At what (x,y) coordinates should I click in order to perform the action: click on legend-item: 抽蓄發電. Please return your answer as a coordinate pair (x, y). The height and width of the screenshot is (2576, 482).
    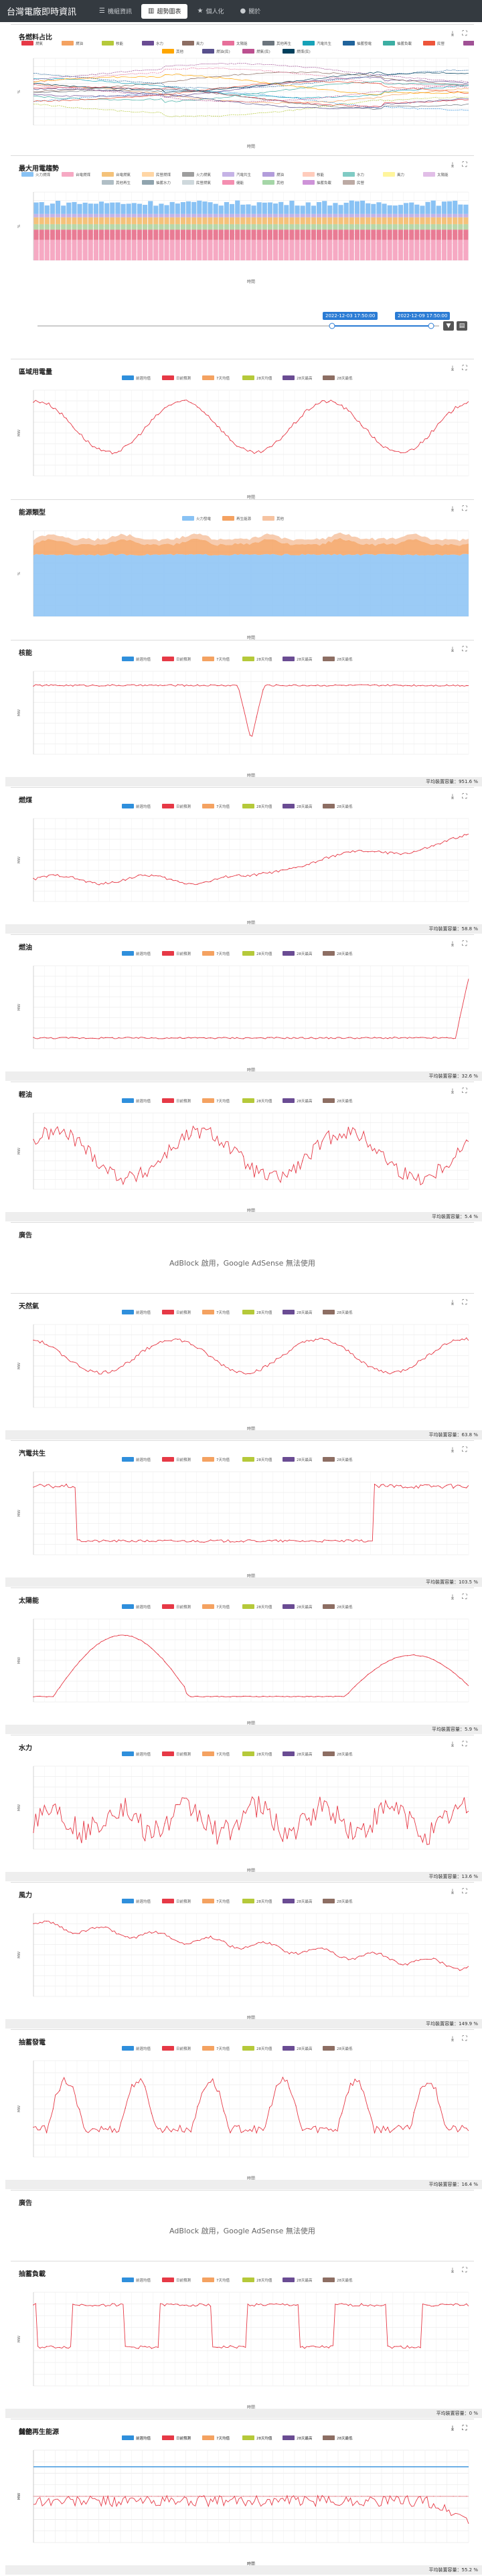
    Looking at the image, I should click on (357, 43).